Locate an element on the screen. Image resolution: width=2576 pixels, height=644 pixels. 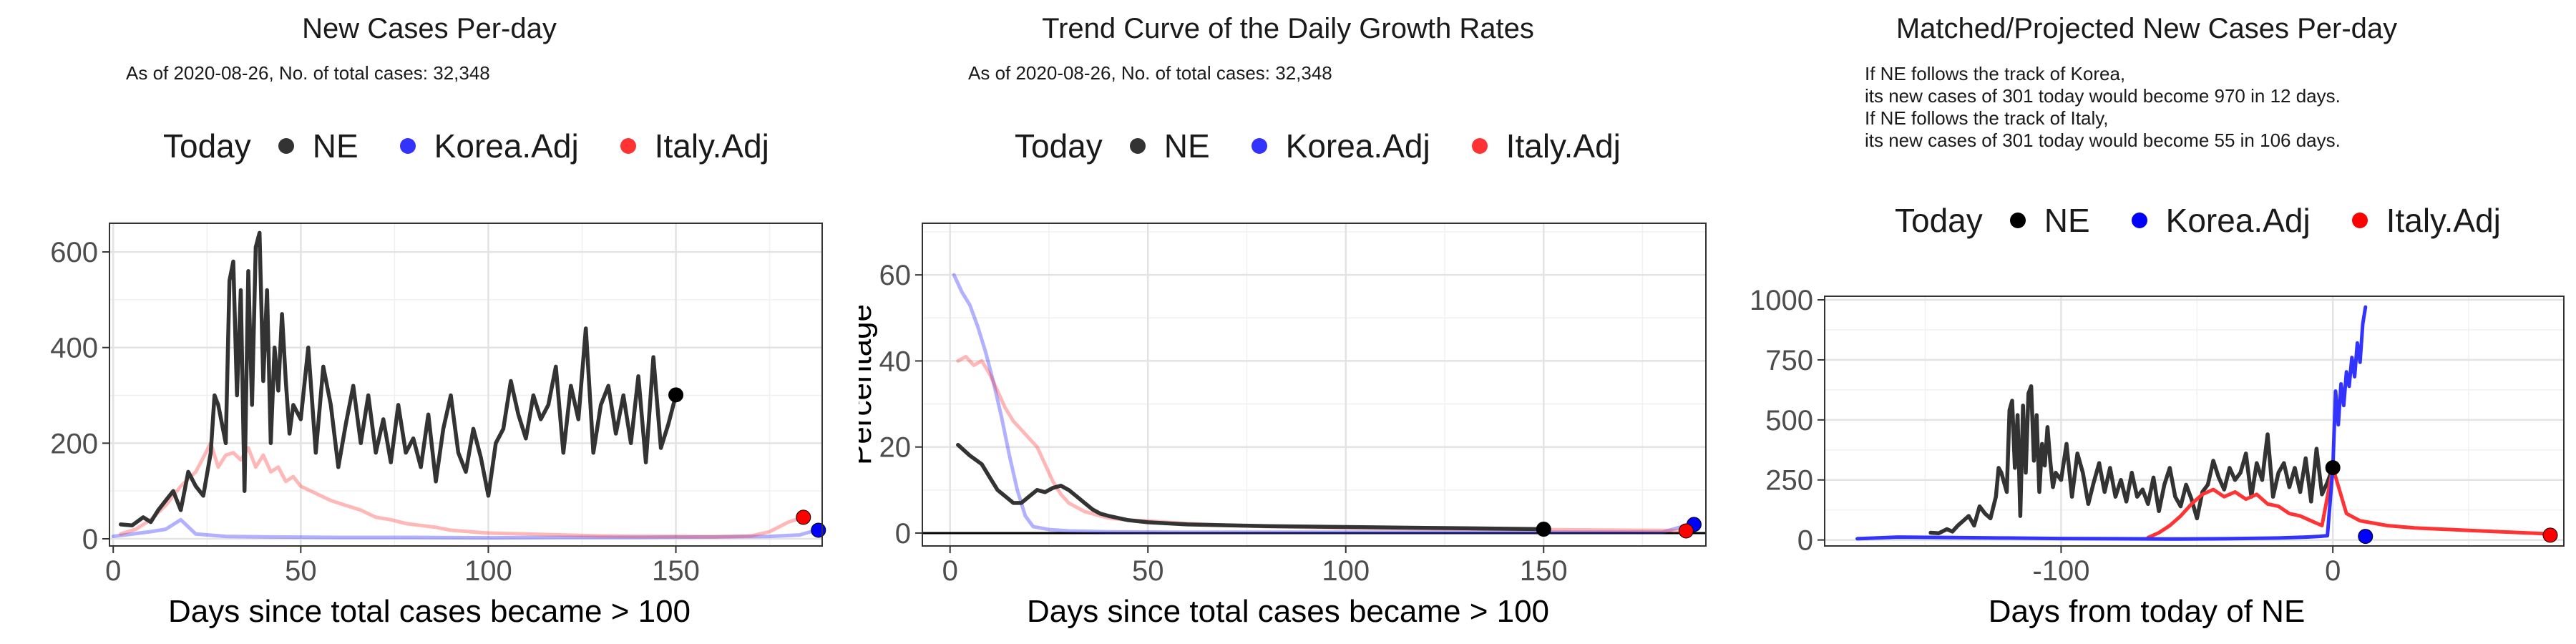
y-tick-label: 250 is located at coordinates (1789, 481).